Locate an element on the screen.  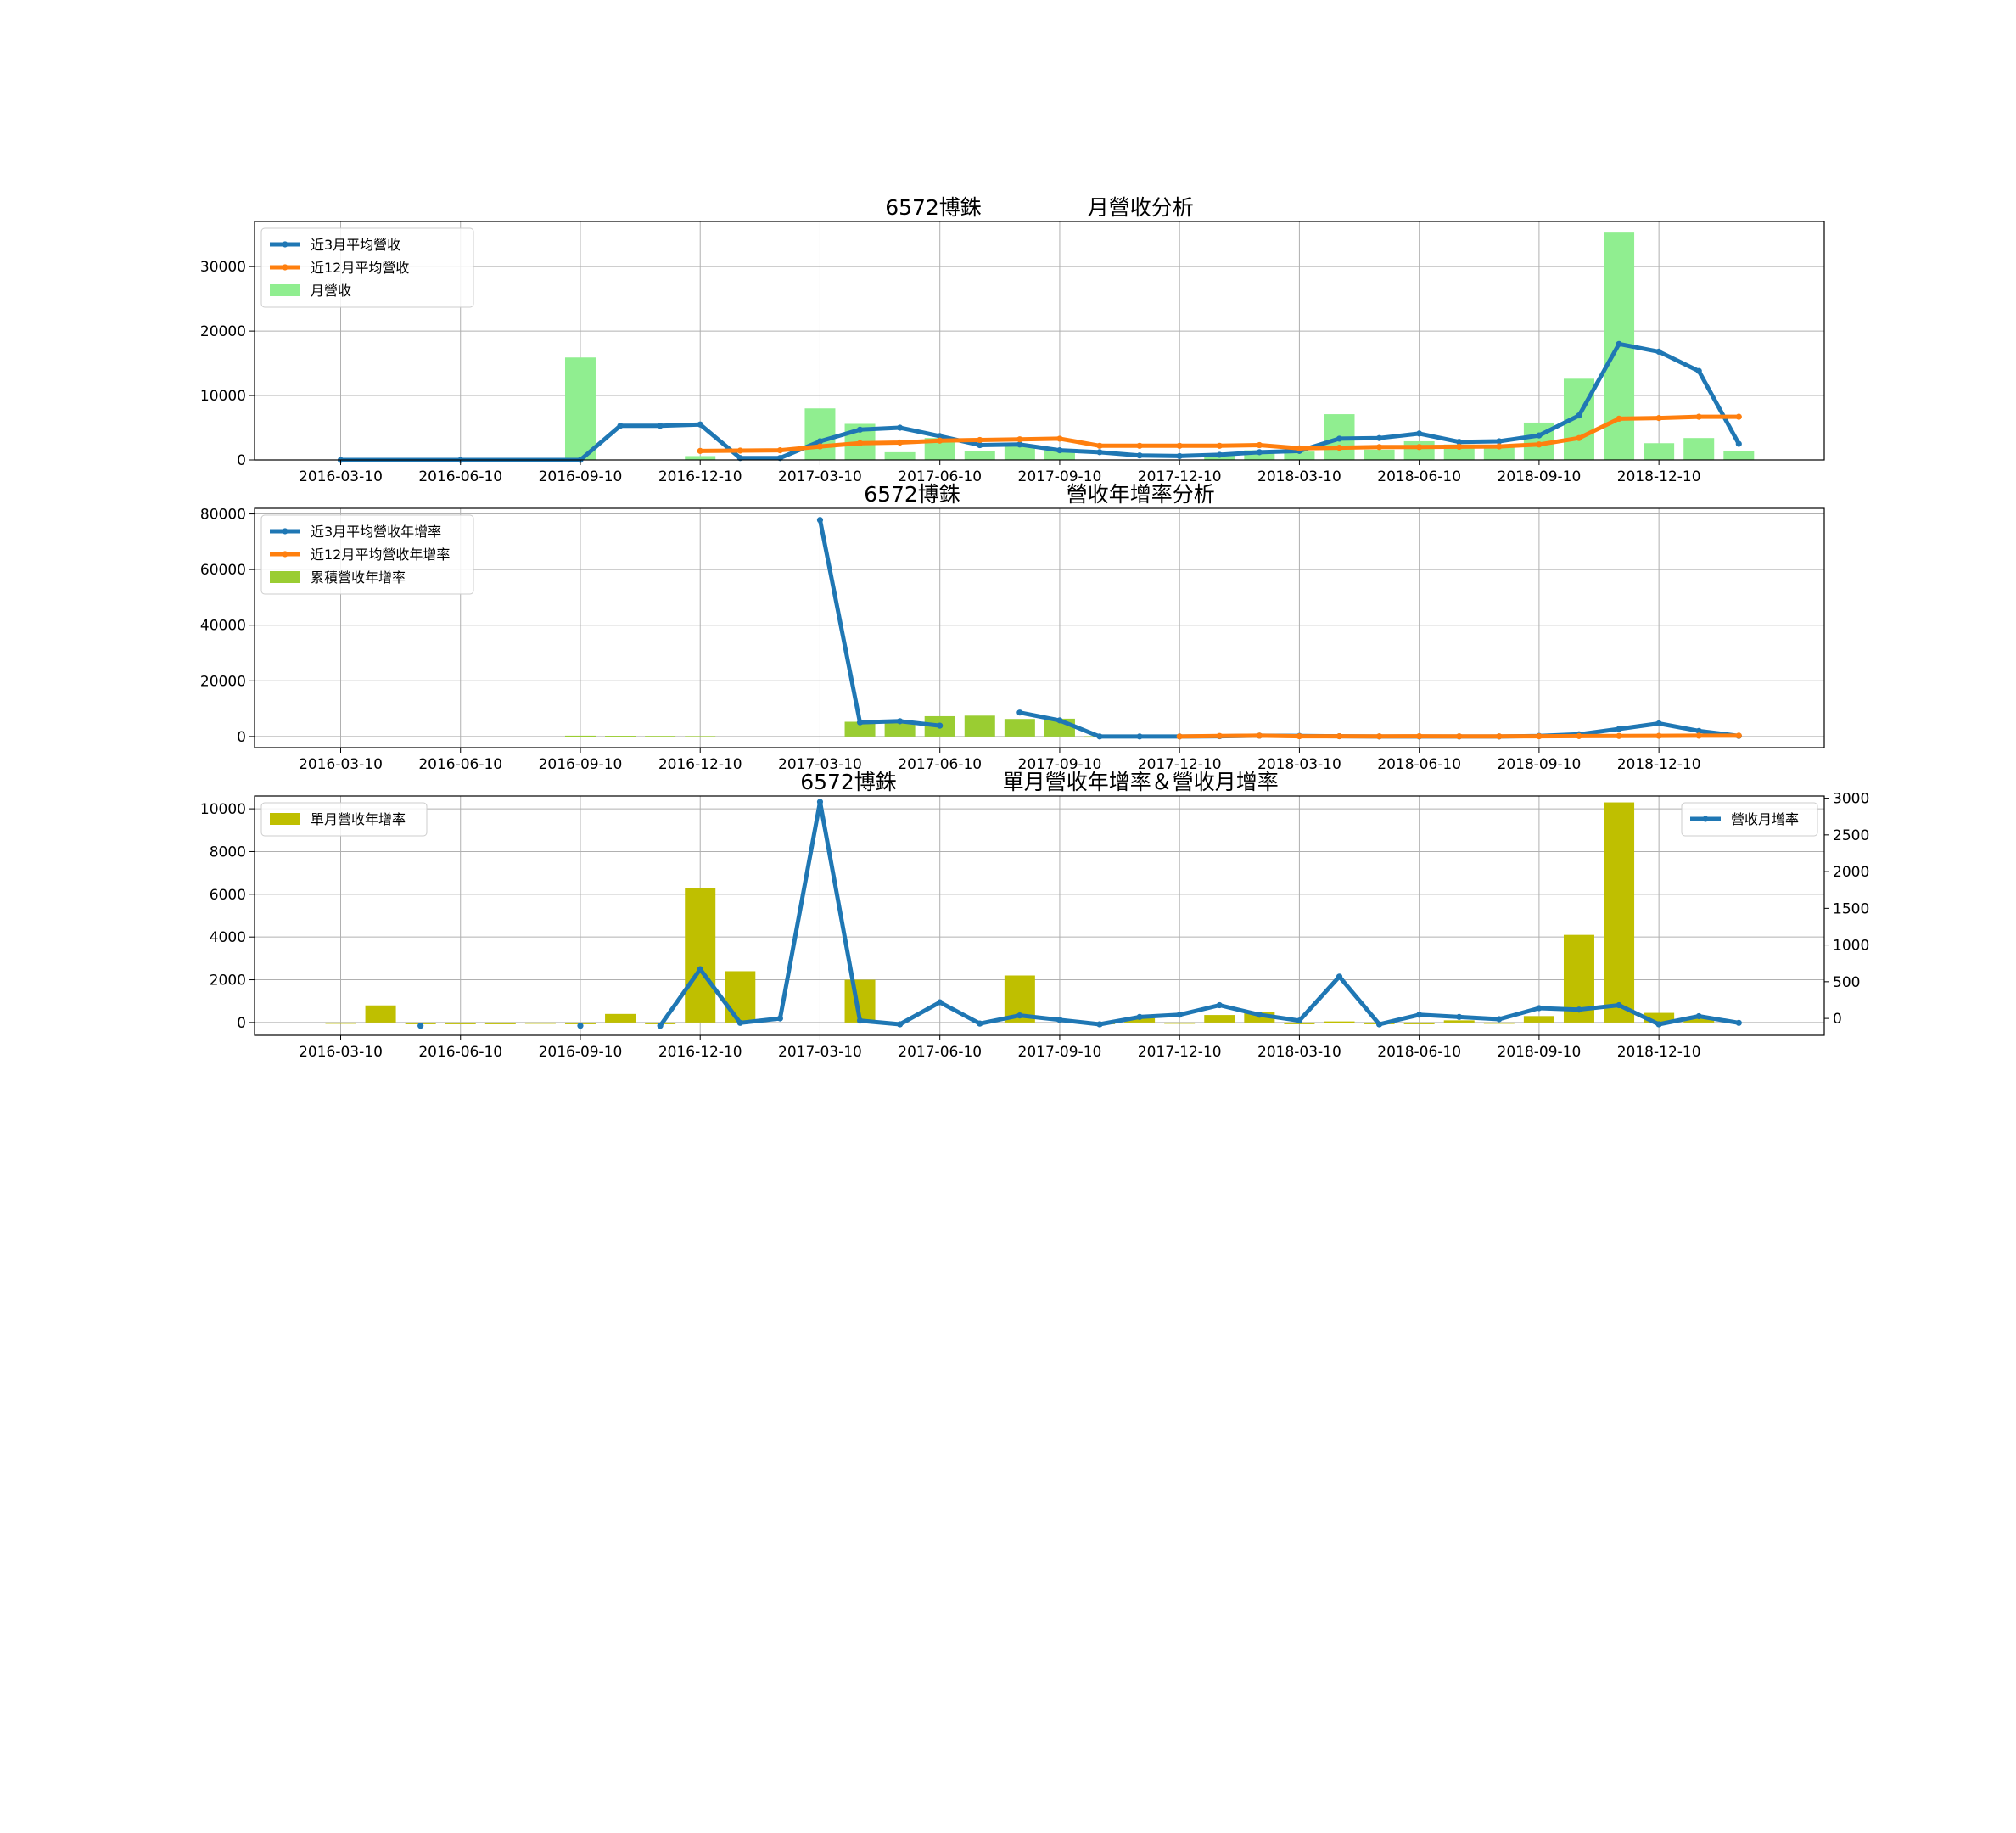
y2-tick-label: 2500 is located at coordinates (1851, 835).